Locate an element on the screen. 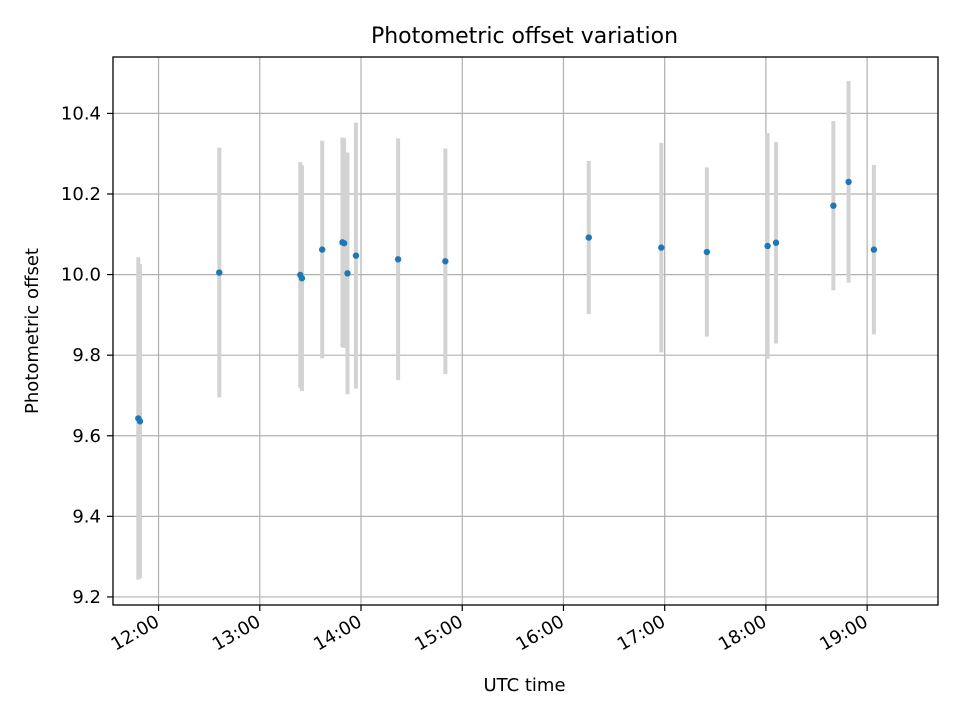 This screenshot has height=725, width=960. y-axis: 9.2 9.4 9.6 9.8 10.0 10.2 10.4 is located at coordinates (87, 355).